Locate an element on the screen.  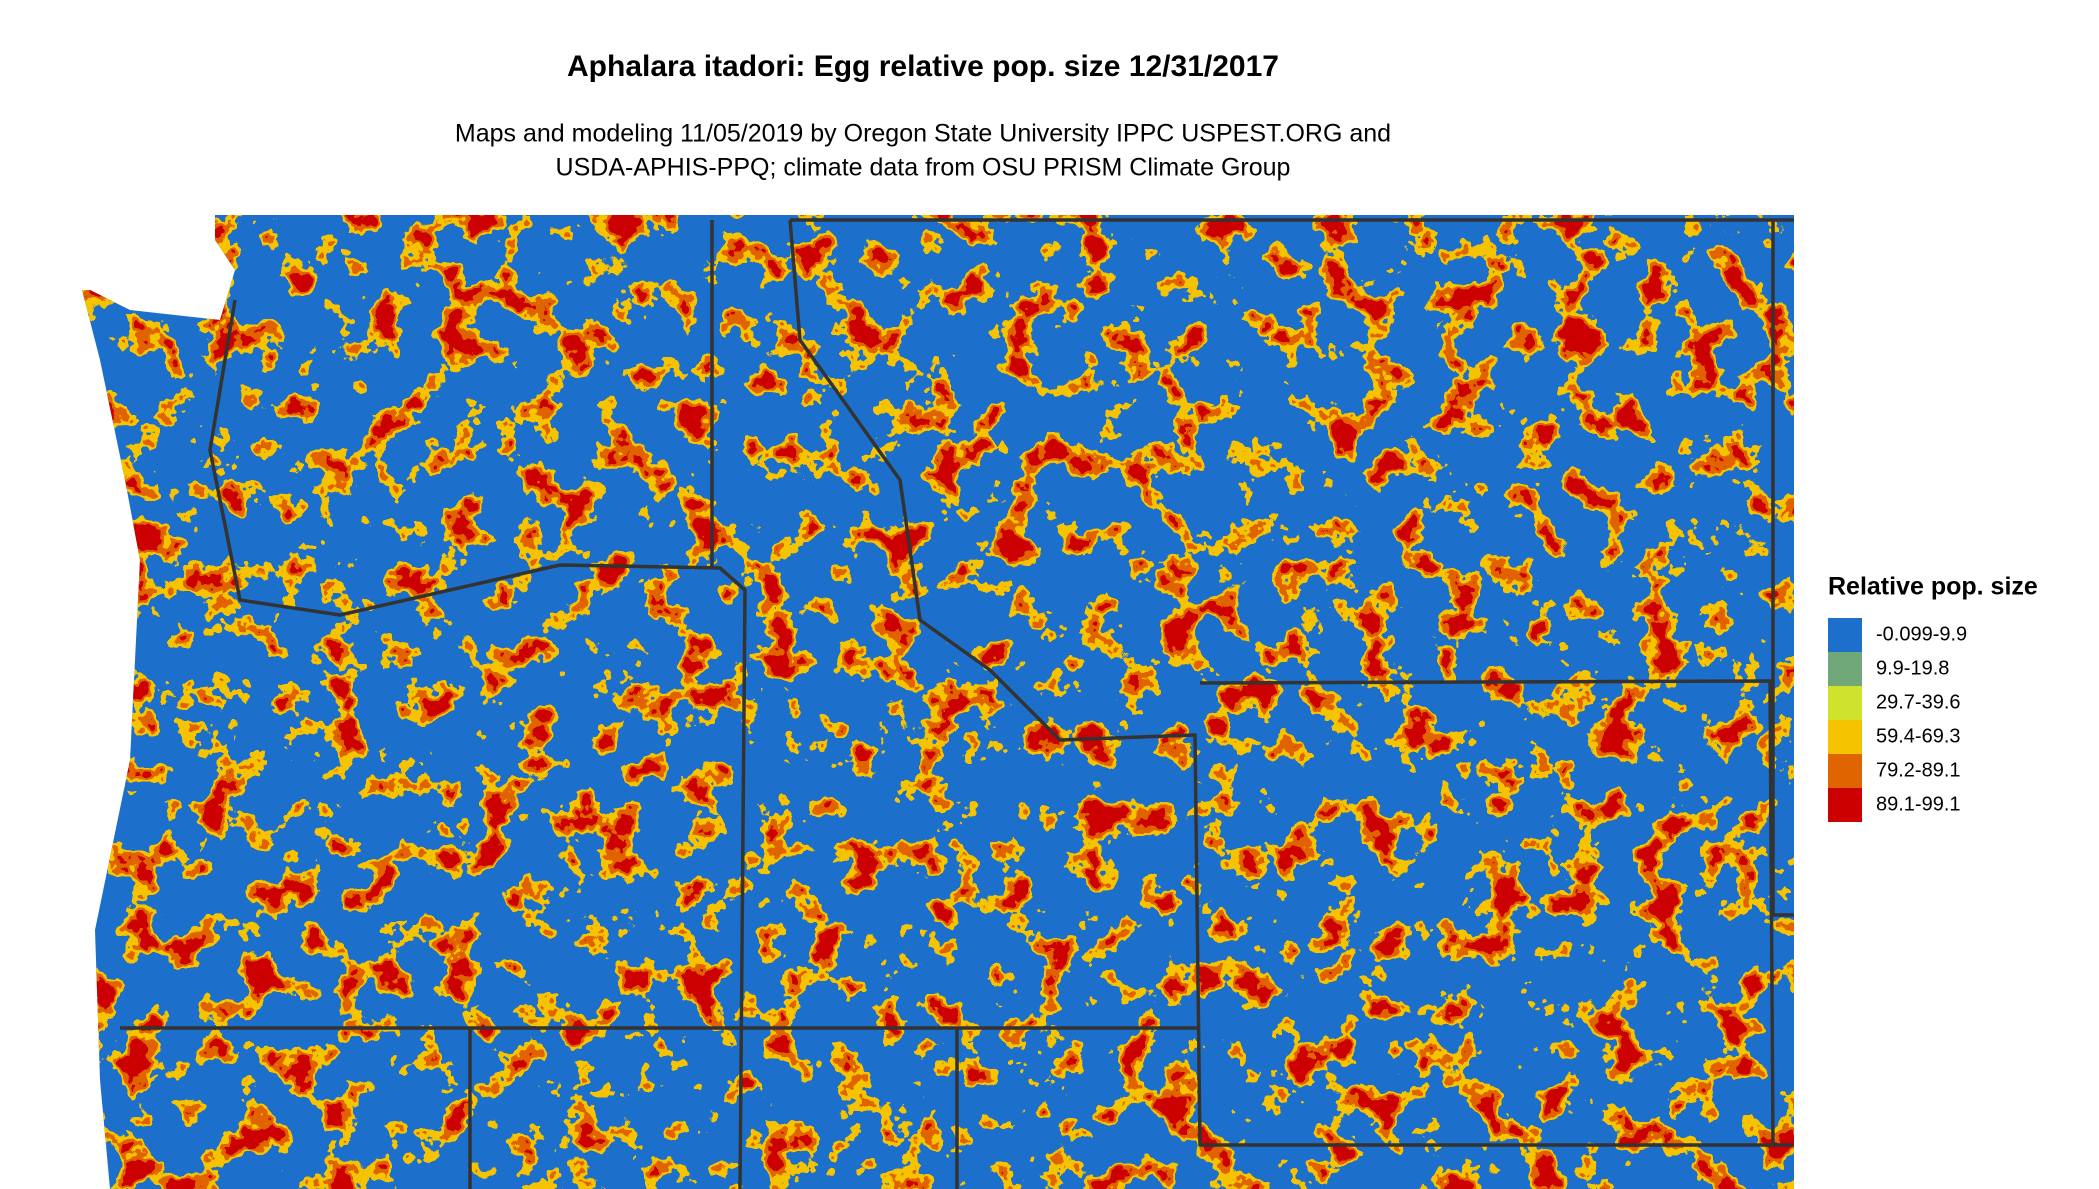
legend-label: 9.9-19.8 is located at coordinates (1912, 668).